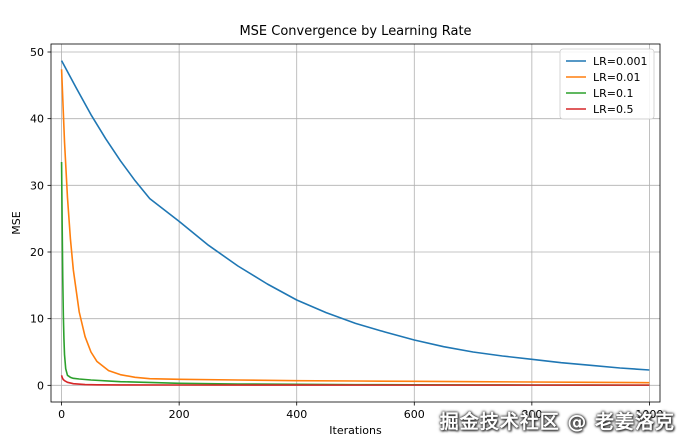  Describe the element at coordinates (355, 430) in the screenshot. I see `x-axis-label: Iterations` at that location.